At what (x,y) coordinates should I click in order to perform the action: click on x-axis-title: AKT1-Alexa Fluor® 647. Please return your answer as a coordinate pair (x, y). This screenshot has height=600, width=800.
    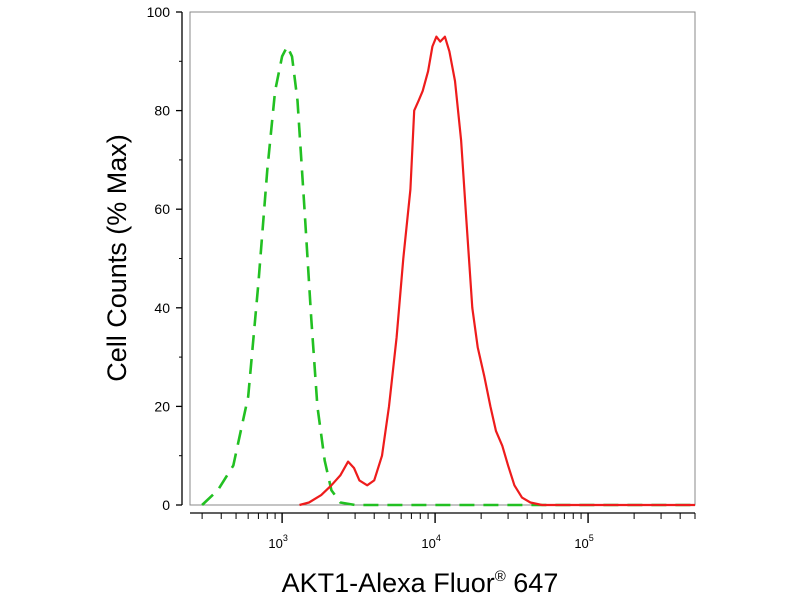
    Looking at the image, I should click on (420, 583).